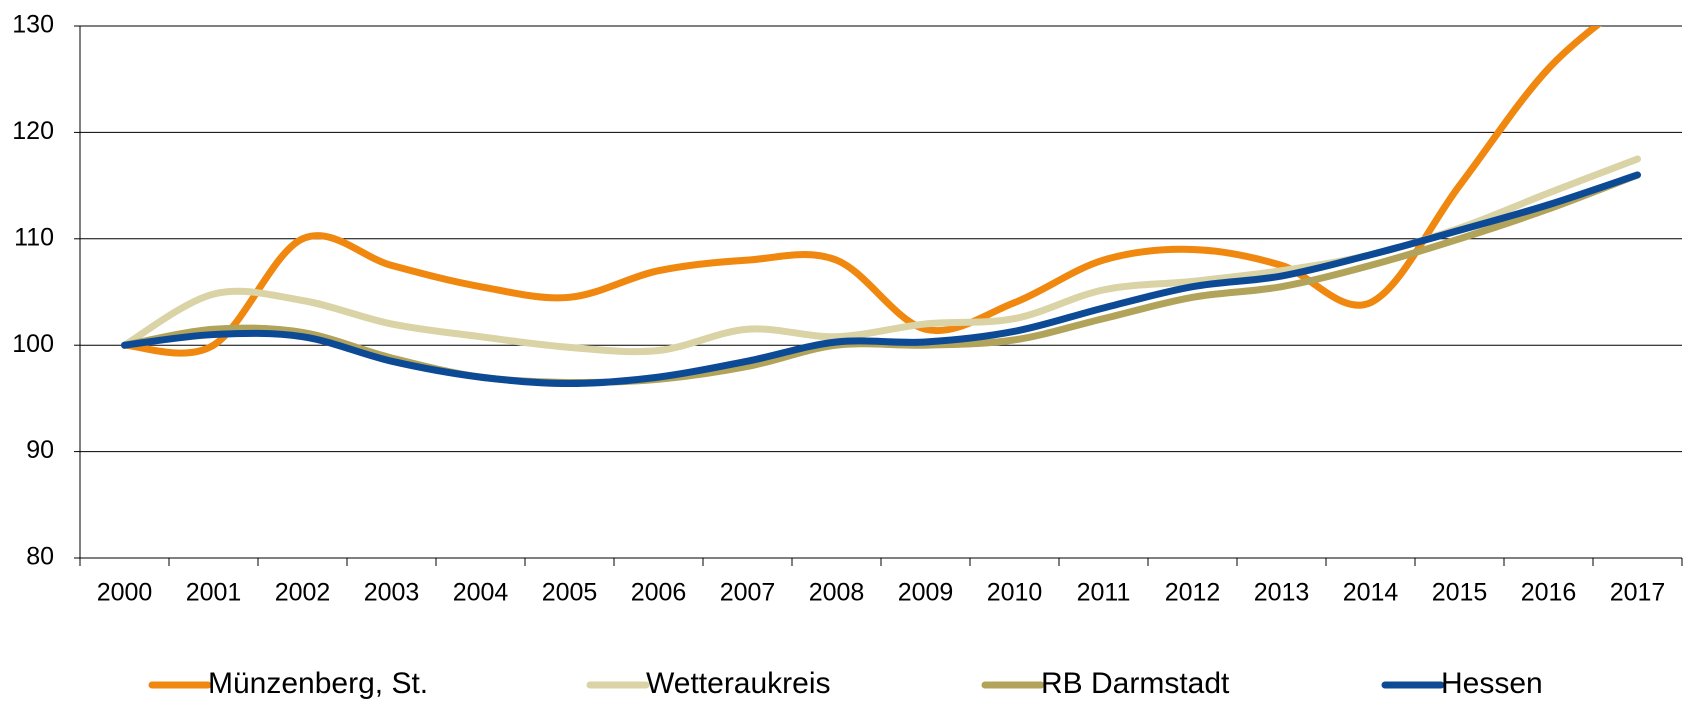  What do you see at coordinates (392, 593) in the screenshot?
I see `x-tick-label: 2003` at bounding box center [392, 593].